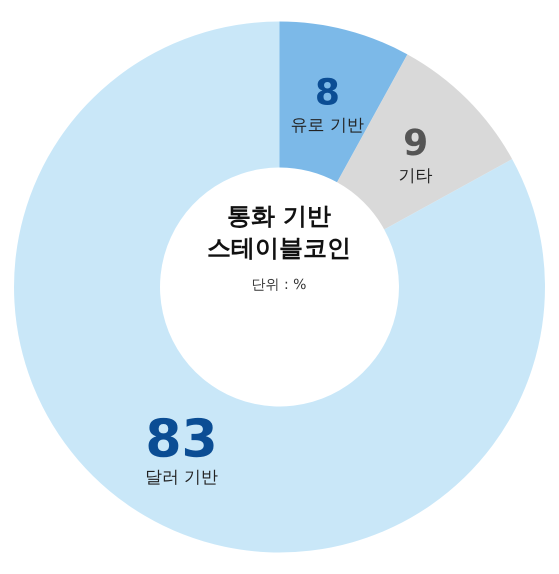  What do you see at coordinates (279, 285) in the screenshot?
I see `text: 단위 : %` at bounding box center [279, 285].